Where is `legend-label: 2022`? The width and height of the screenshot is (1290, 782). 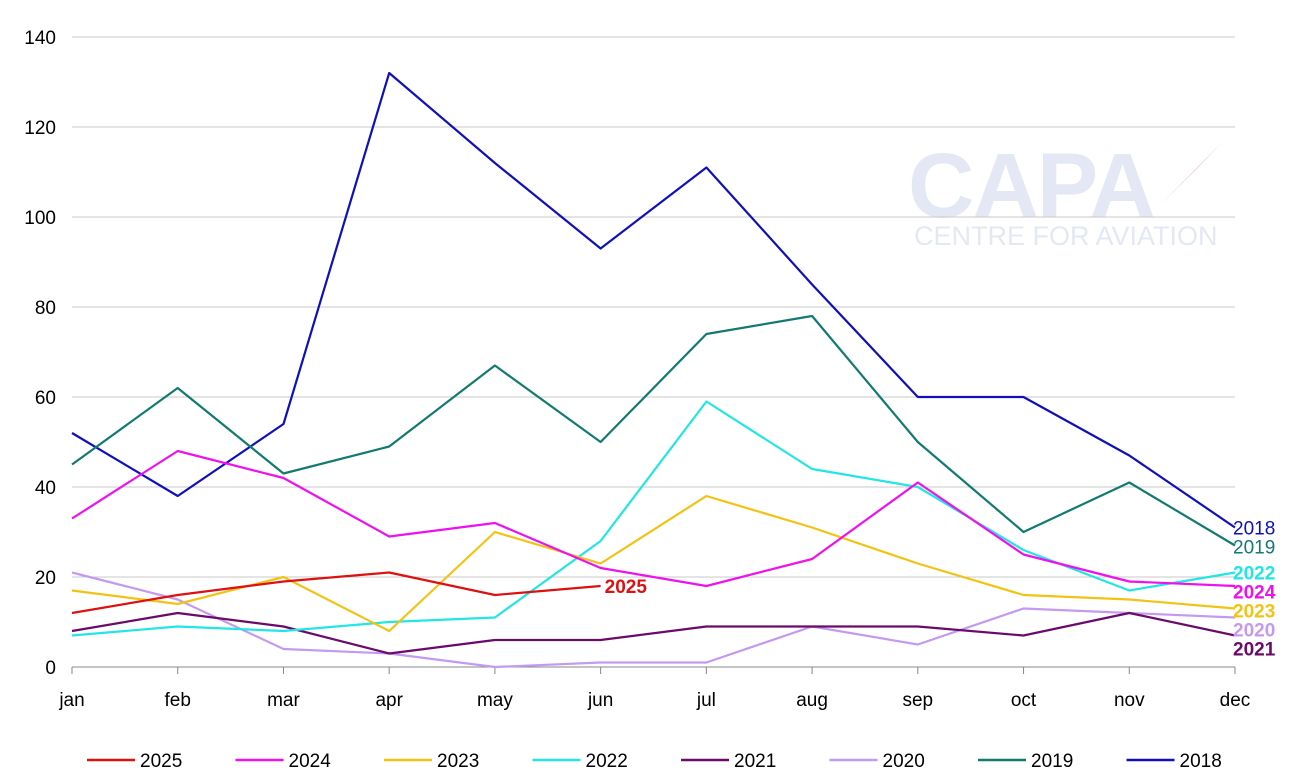 legend-label: 2022 is located at coordinates (607, 761).